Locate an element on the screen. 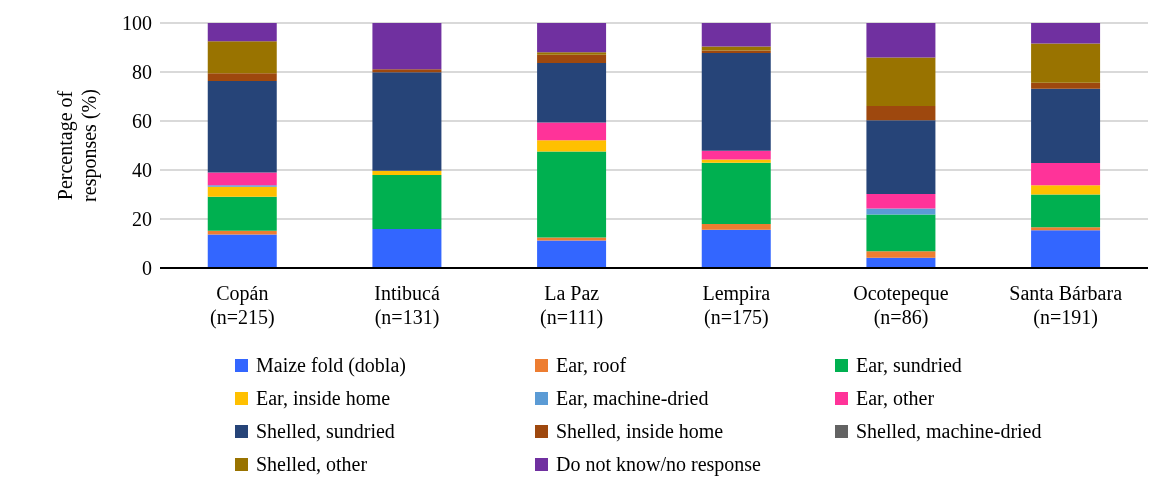  y-tick-label: 60 is located at coordinates (142, 121).